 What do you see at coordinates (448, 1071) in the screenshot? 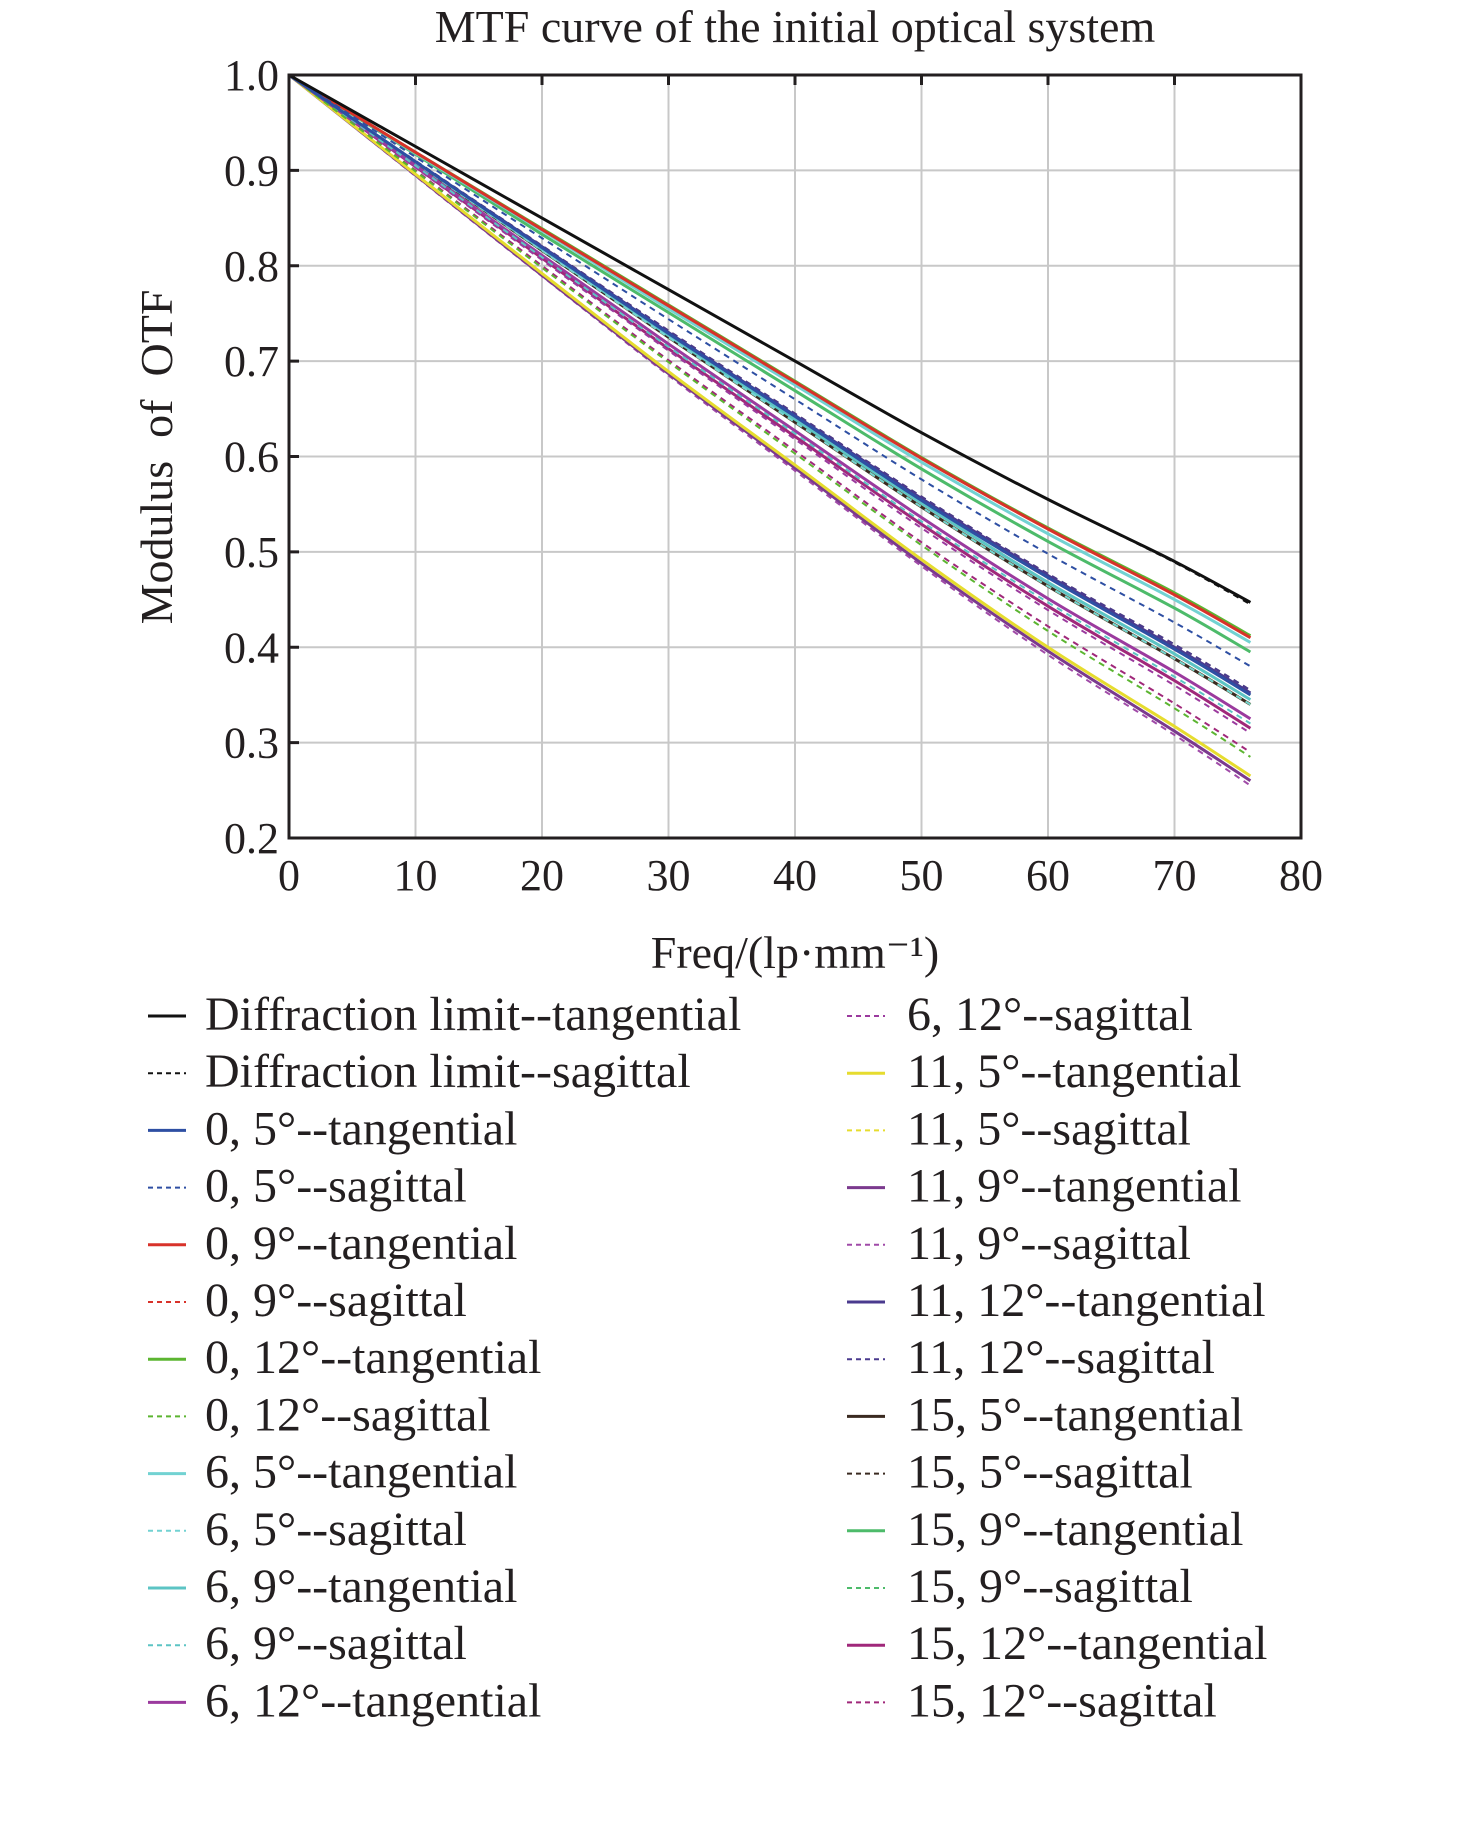
I see `legend-label: Diffraction limit--sagittal` at bounding box center [448, 1071].